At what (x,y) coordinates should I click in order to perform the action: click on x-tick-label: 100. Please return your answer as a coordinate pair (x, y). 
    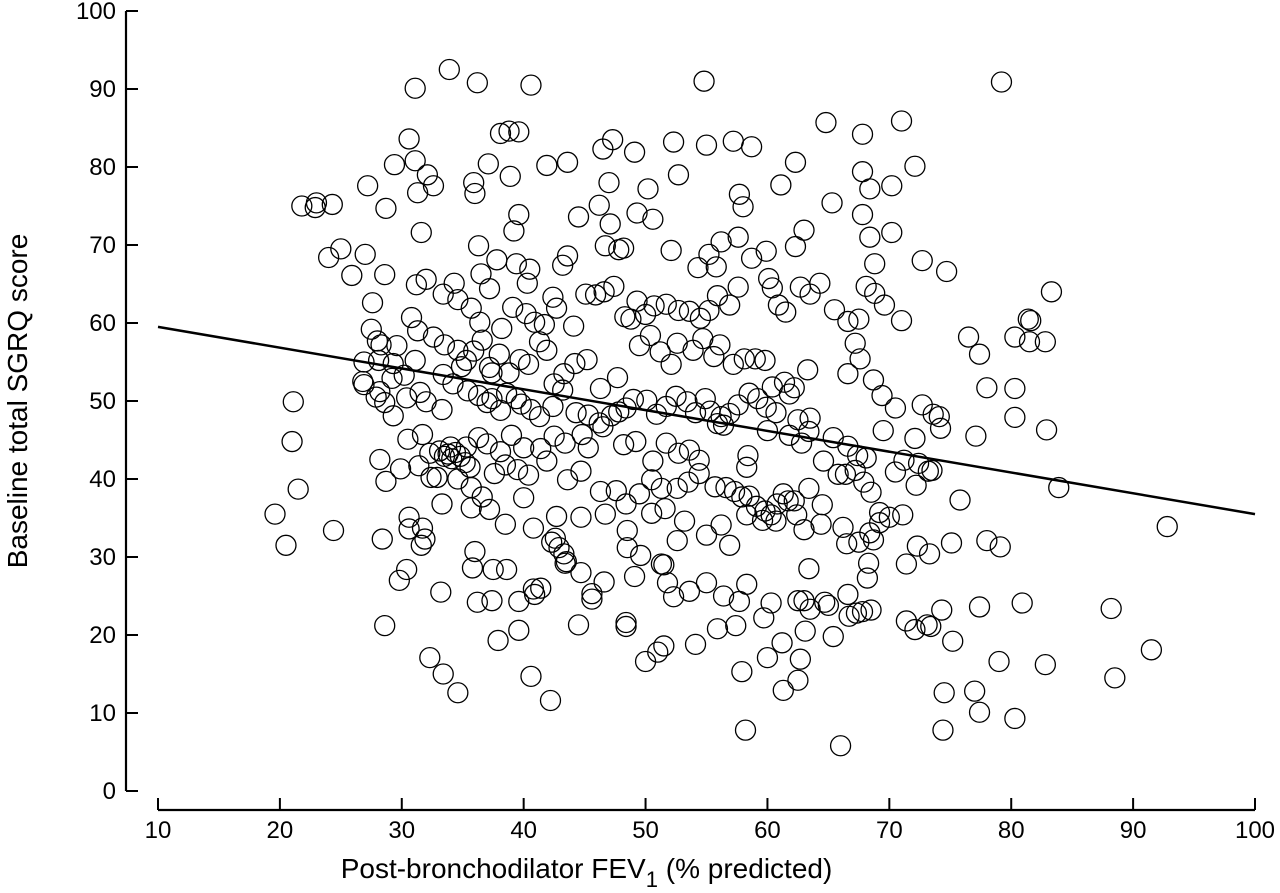
    Looking at the image, I should click on (1255, 830).